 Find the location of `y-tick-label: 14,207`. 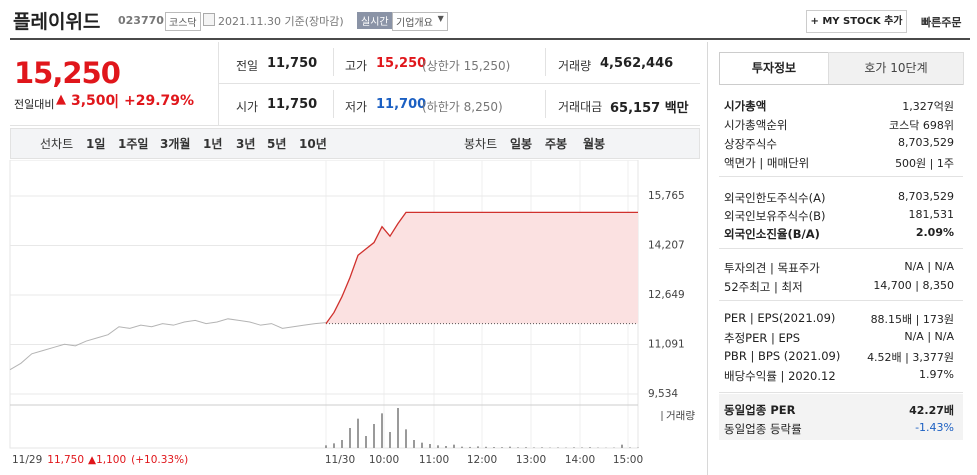

y-tick-label: 14,207 is located at coordinates (666, 246).